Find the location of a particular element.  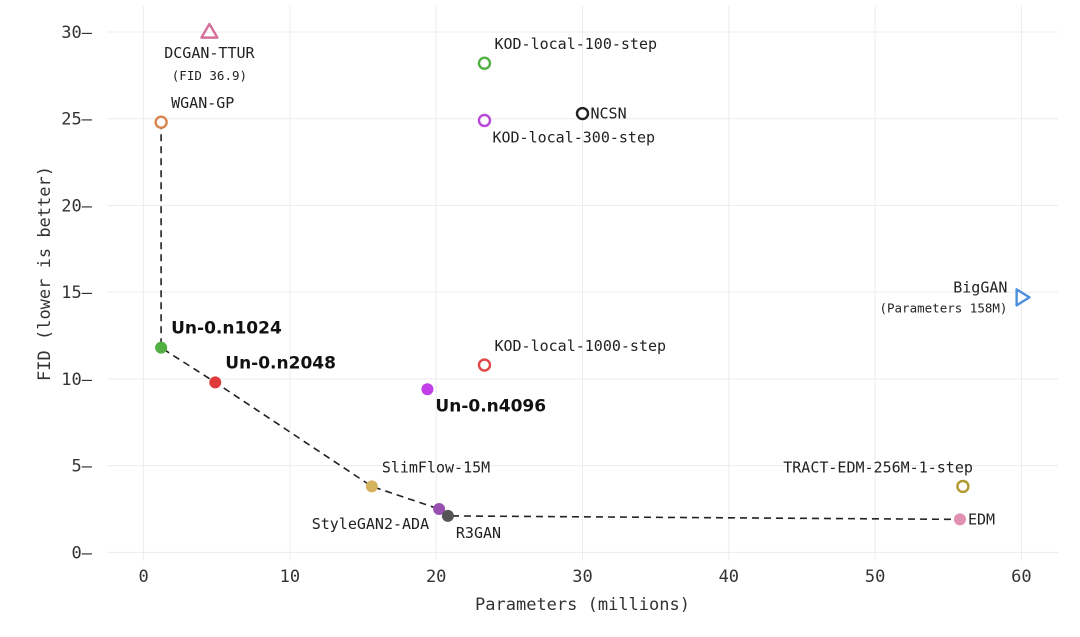

x-tick-label: 10 is located at coordinates (290, 577).